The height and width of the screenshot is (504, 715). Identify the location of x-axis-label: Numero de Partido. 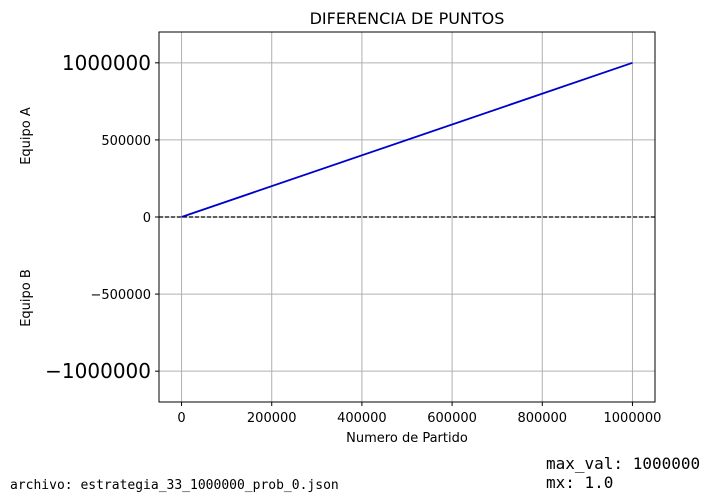
(407, 438).